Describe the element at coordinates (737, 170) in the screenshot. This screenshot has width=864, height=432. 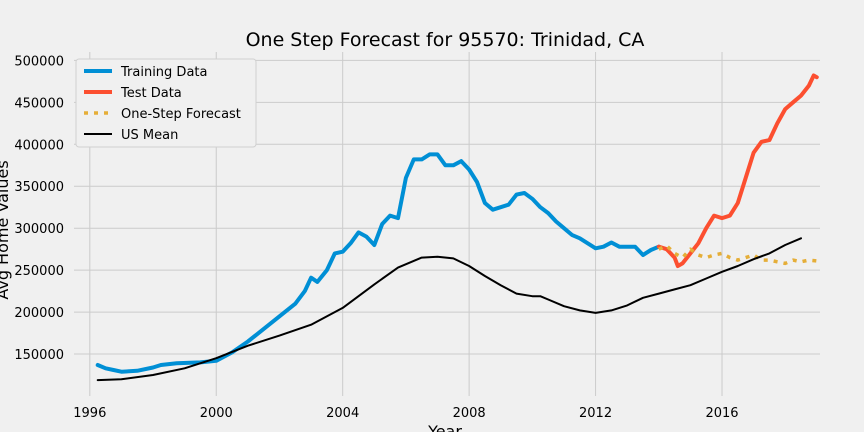
I see `series-line-test-data` at that location.